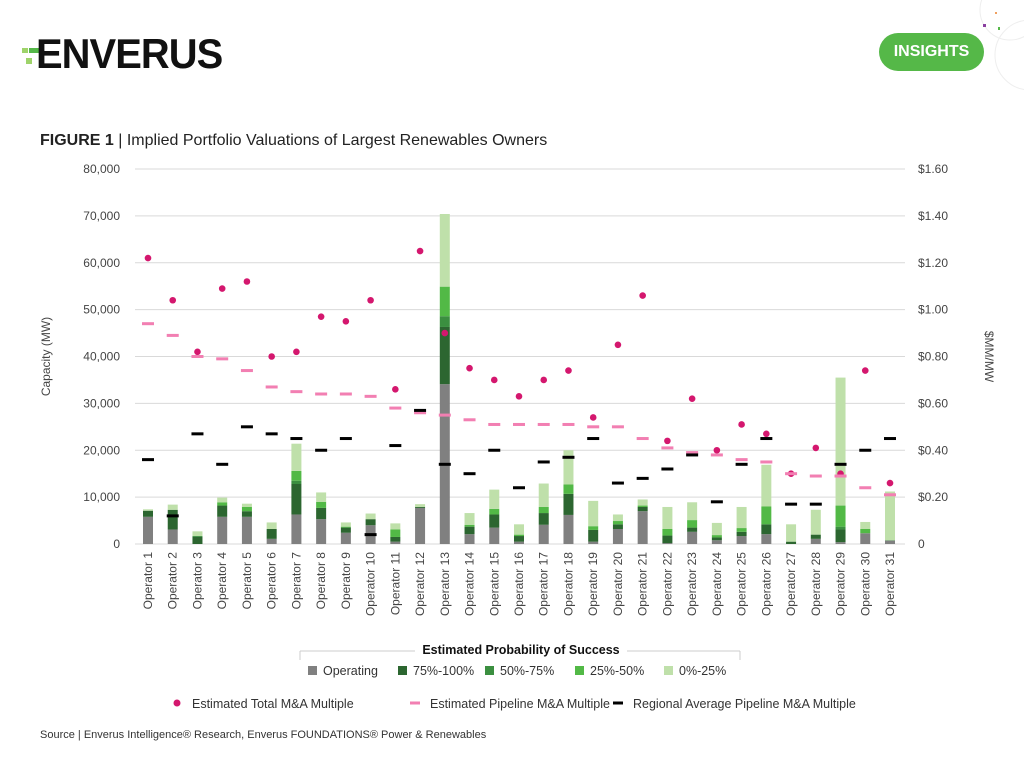 Image resolution: width=1024 pixels, height=758 pixels. Describe the element at coordinates (101, 169) in the screenshot. I see `y-tick-label: 80,000` at that location.